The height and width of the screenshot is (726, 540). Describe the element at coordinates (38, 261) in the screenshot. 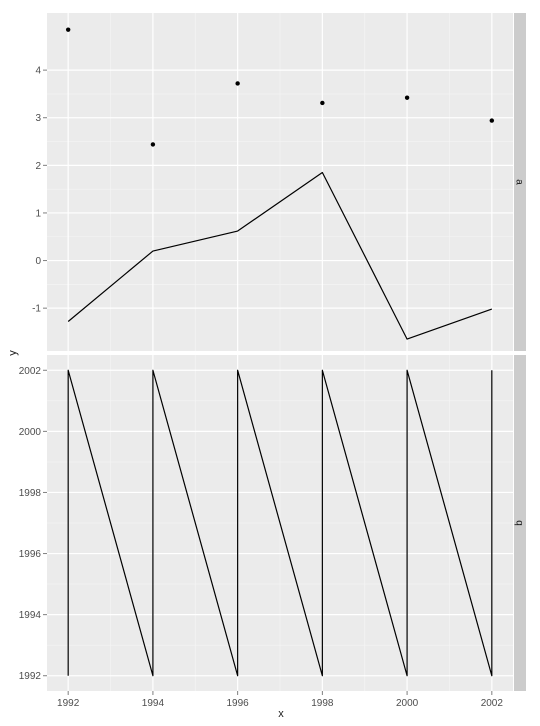

I see `y-tick-label: 0` at that location.